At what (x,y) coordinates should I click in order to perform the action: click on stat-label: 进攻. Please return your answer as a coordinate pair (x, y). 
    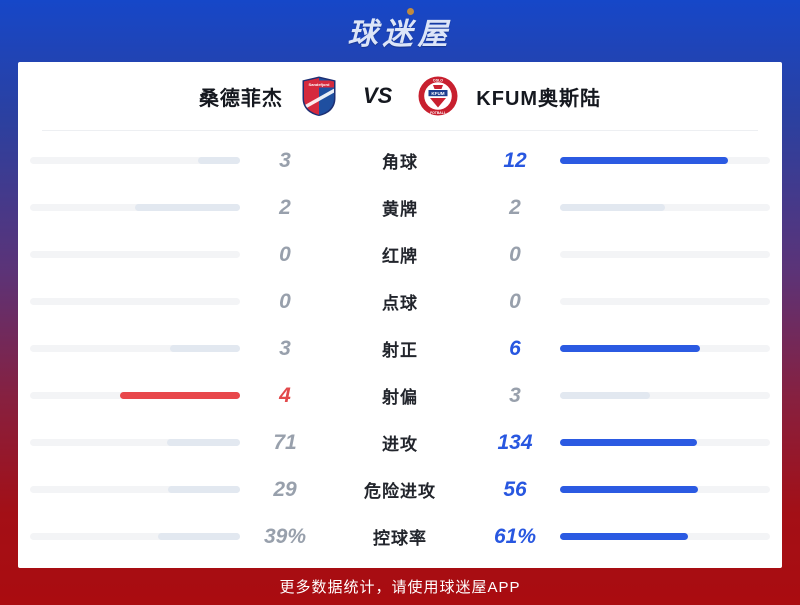
    Looking at the image, I should click on (400, 444).